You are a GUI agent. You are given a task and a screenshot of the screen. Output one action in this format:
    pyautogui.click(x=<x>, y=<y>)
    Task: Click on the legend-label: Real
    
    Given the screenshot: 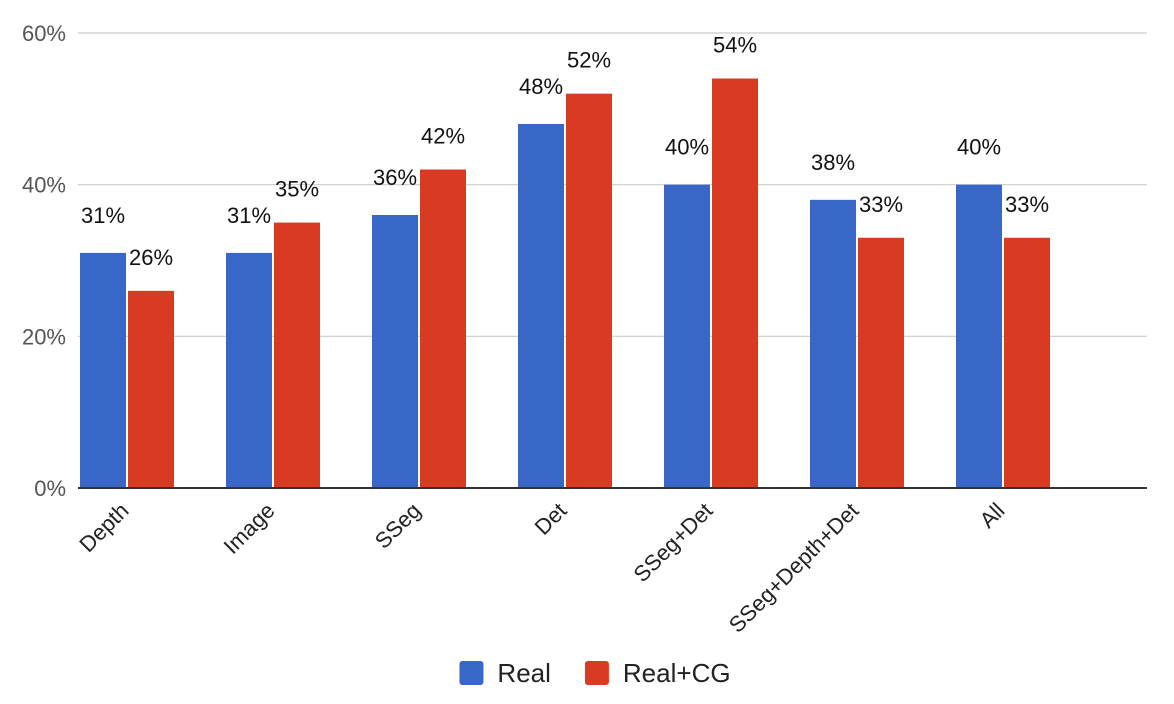 What is the action you would take?
    pyautogui.click(x=523, y=673)
    